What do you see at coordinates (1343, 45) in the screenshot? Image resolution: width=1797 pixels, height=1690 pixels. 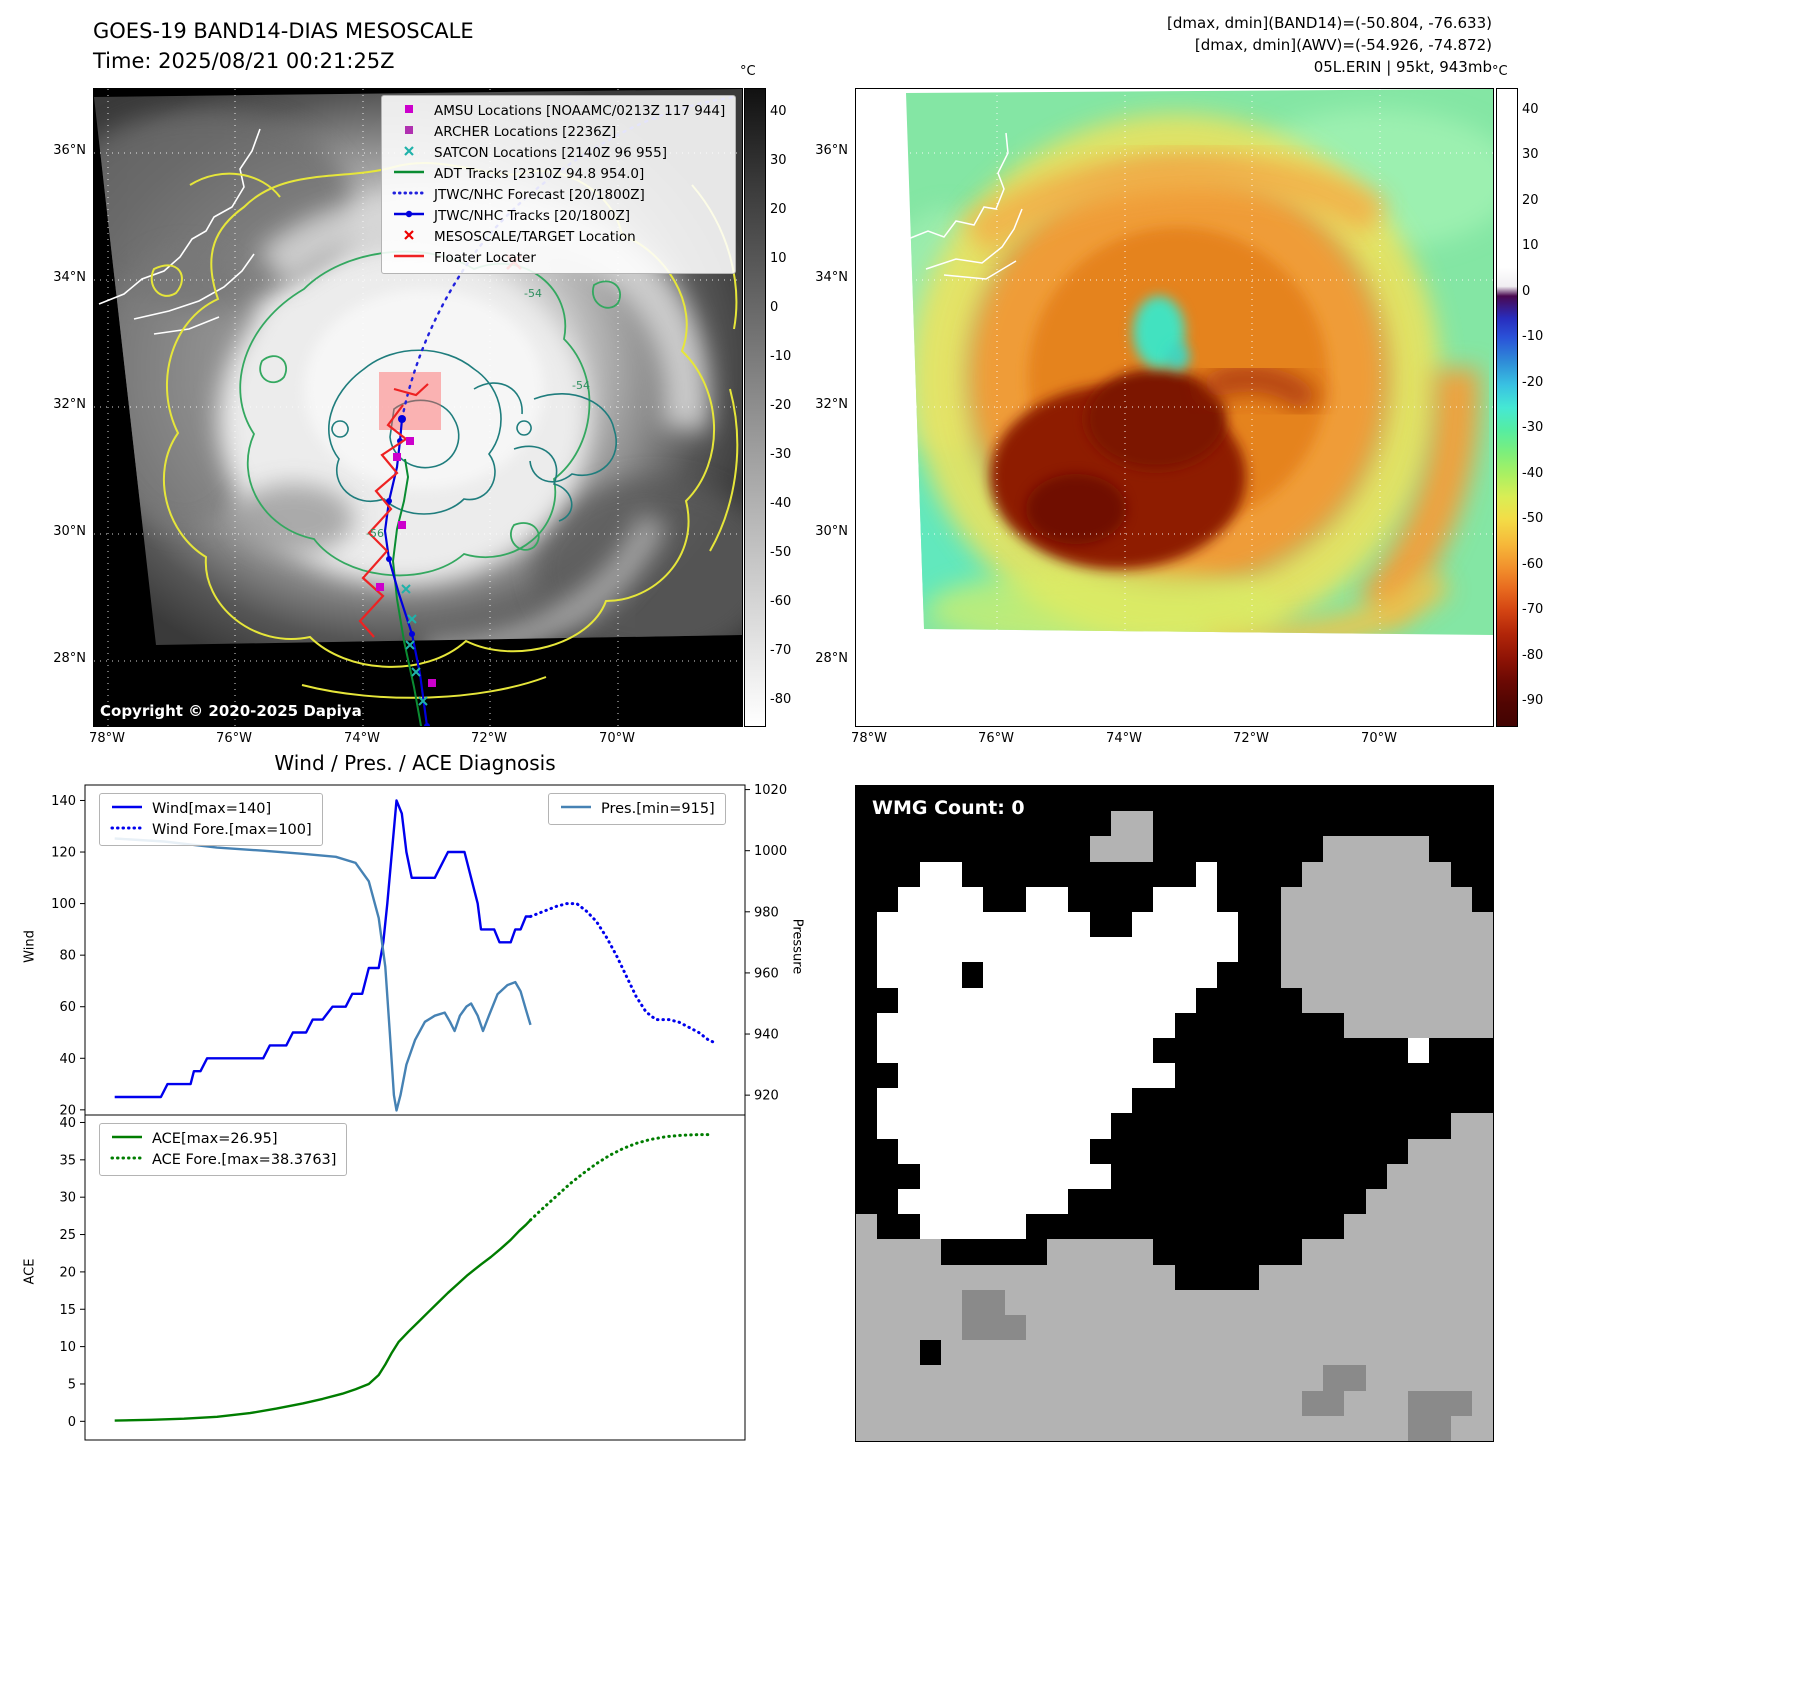 I see `dmax-awv-line: [dmax, dmin](AWV)=(-54.926, -74.872)` at bounding box center [1343, 45].